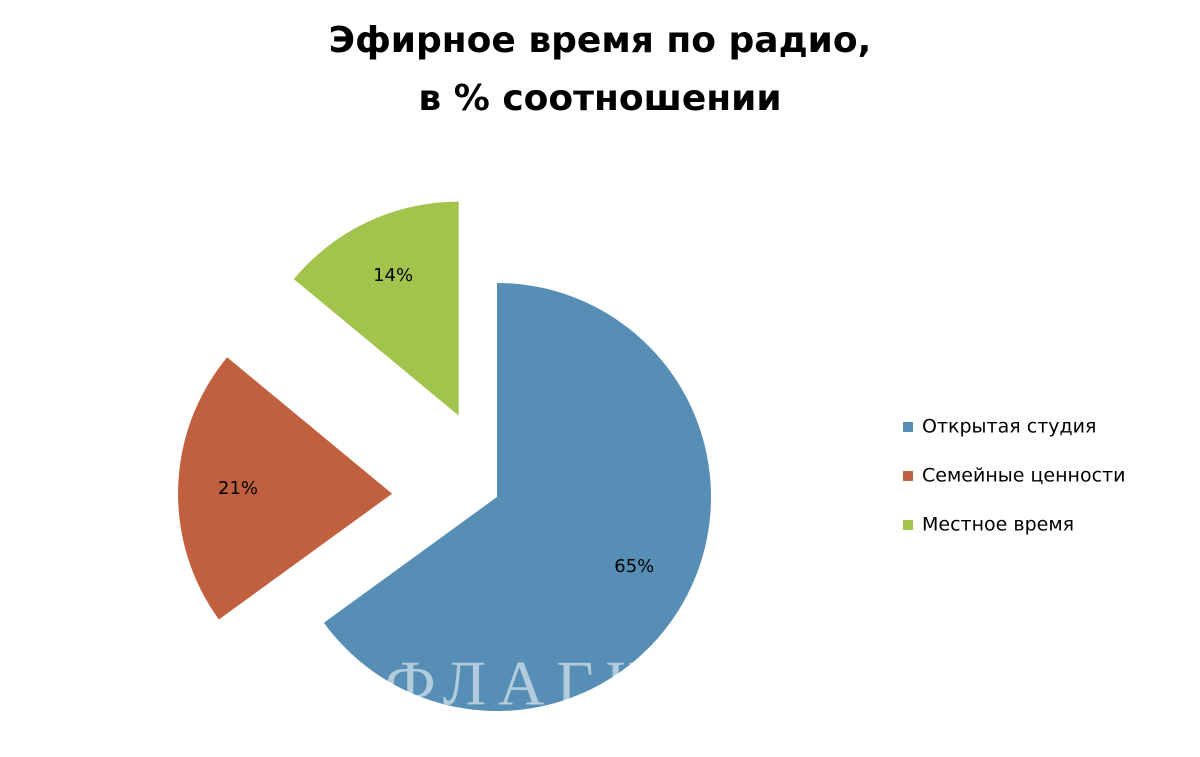  I want to click on chart-title: в % соотношении, so click(599, 98).